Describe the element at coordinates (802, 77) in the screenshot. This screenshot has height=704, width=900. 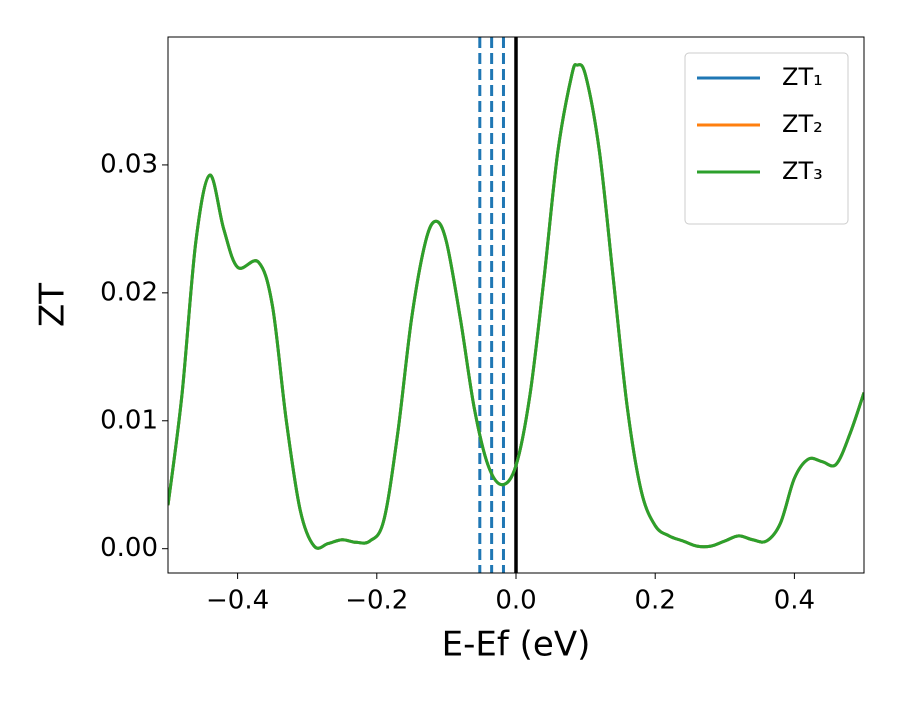
I see `legend-label: ZT₁` at that location.